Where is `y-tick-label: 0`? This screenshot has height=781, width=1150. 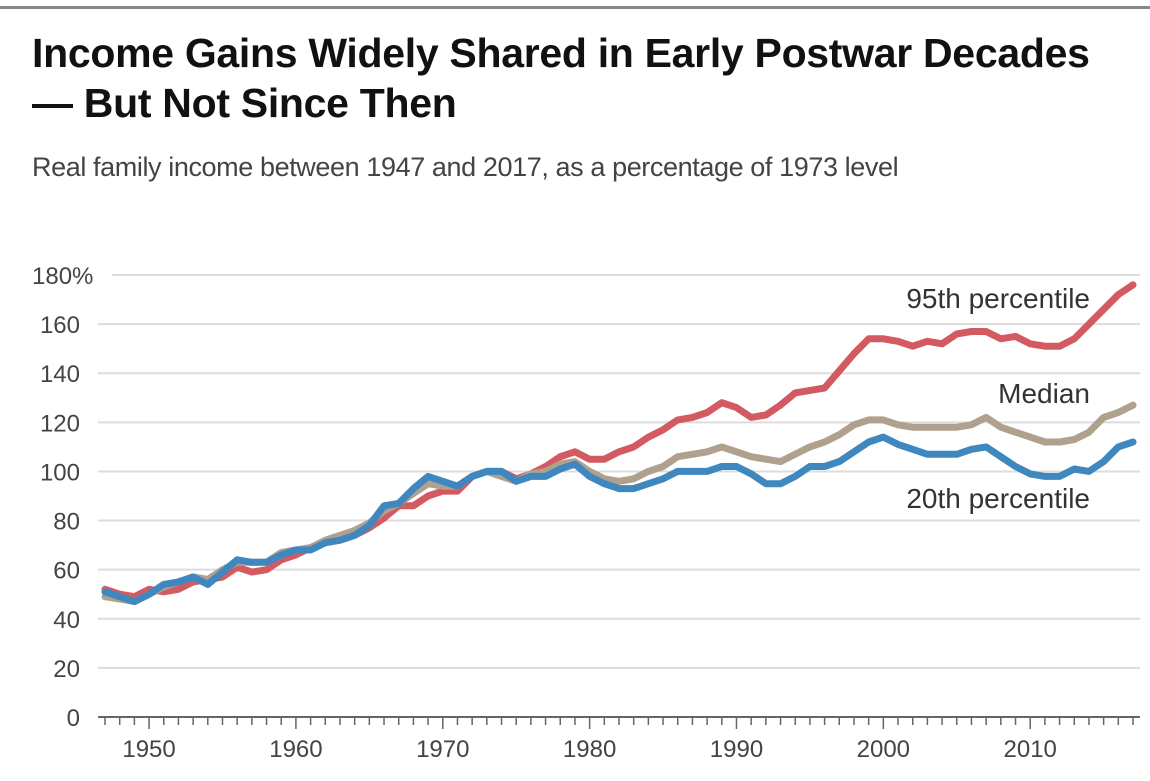 y-tick-label: 0 is located at coordinates (73, 718).